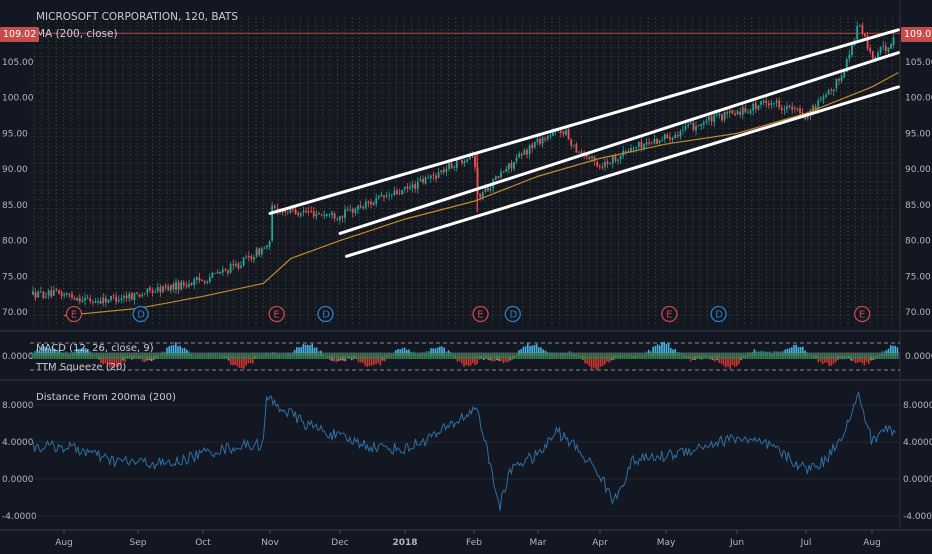 This screenshot has height=554, width=932. I want to click on ma-indicator-label: MA (200, close), so click(77, 34).